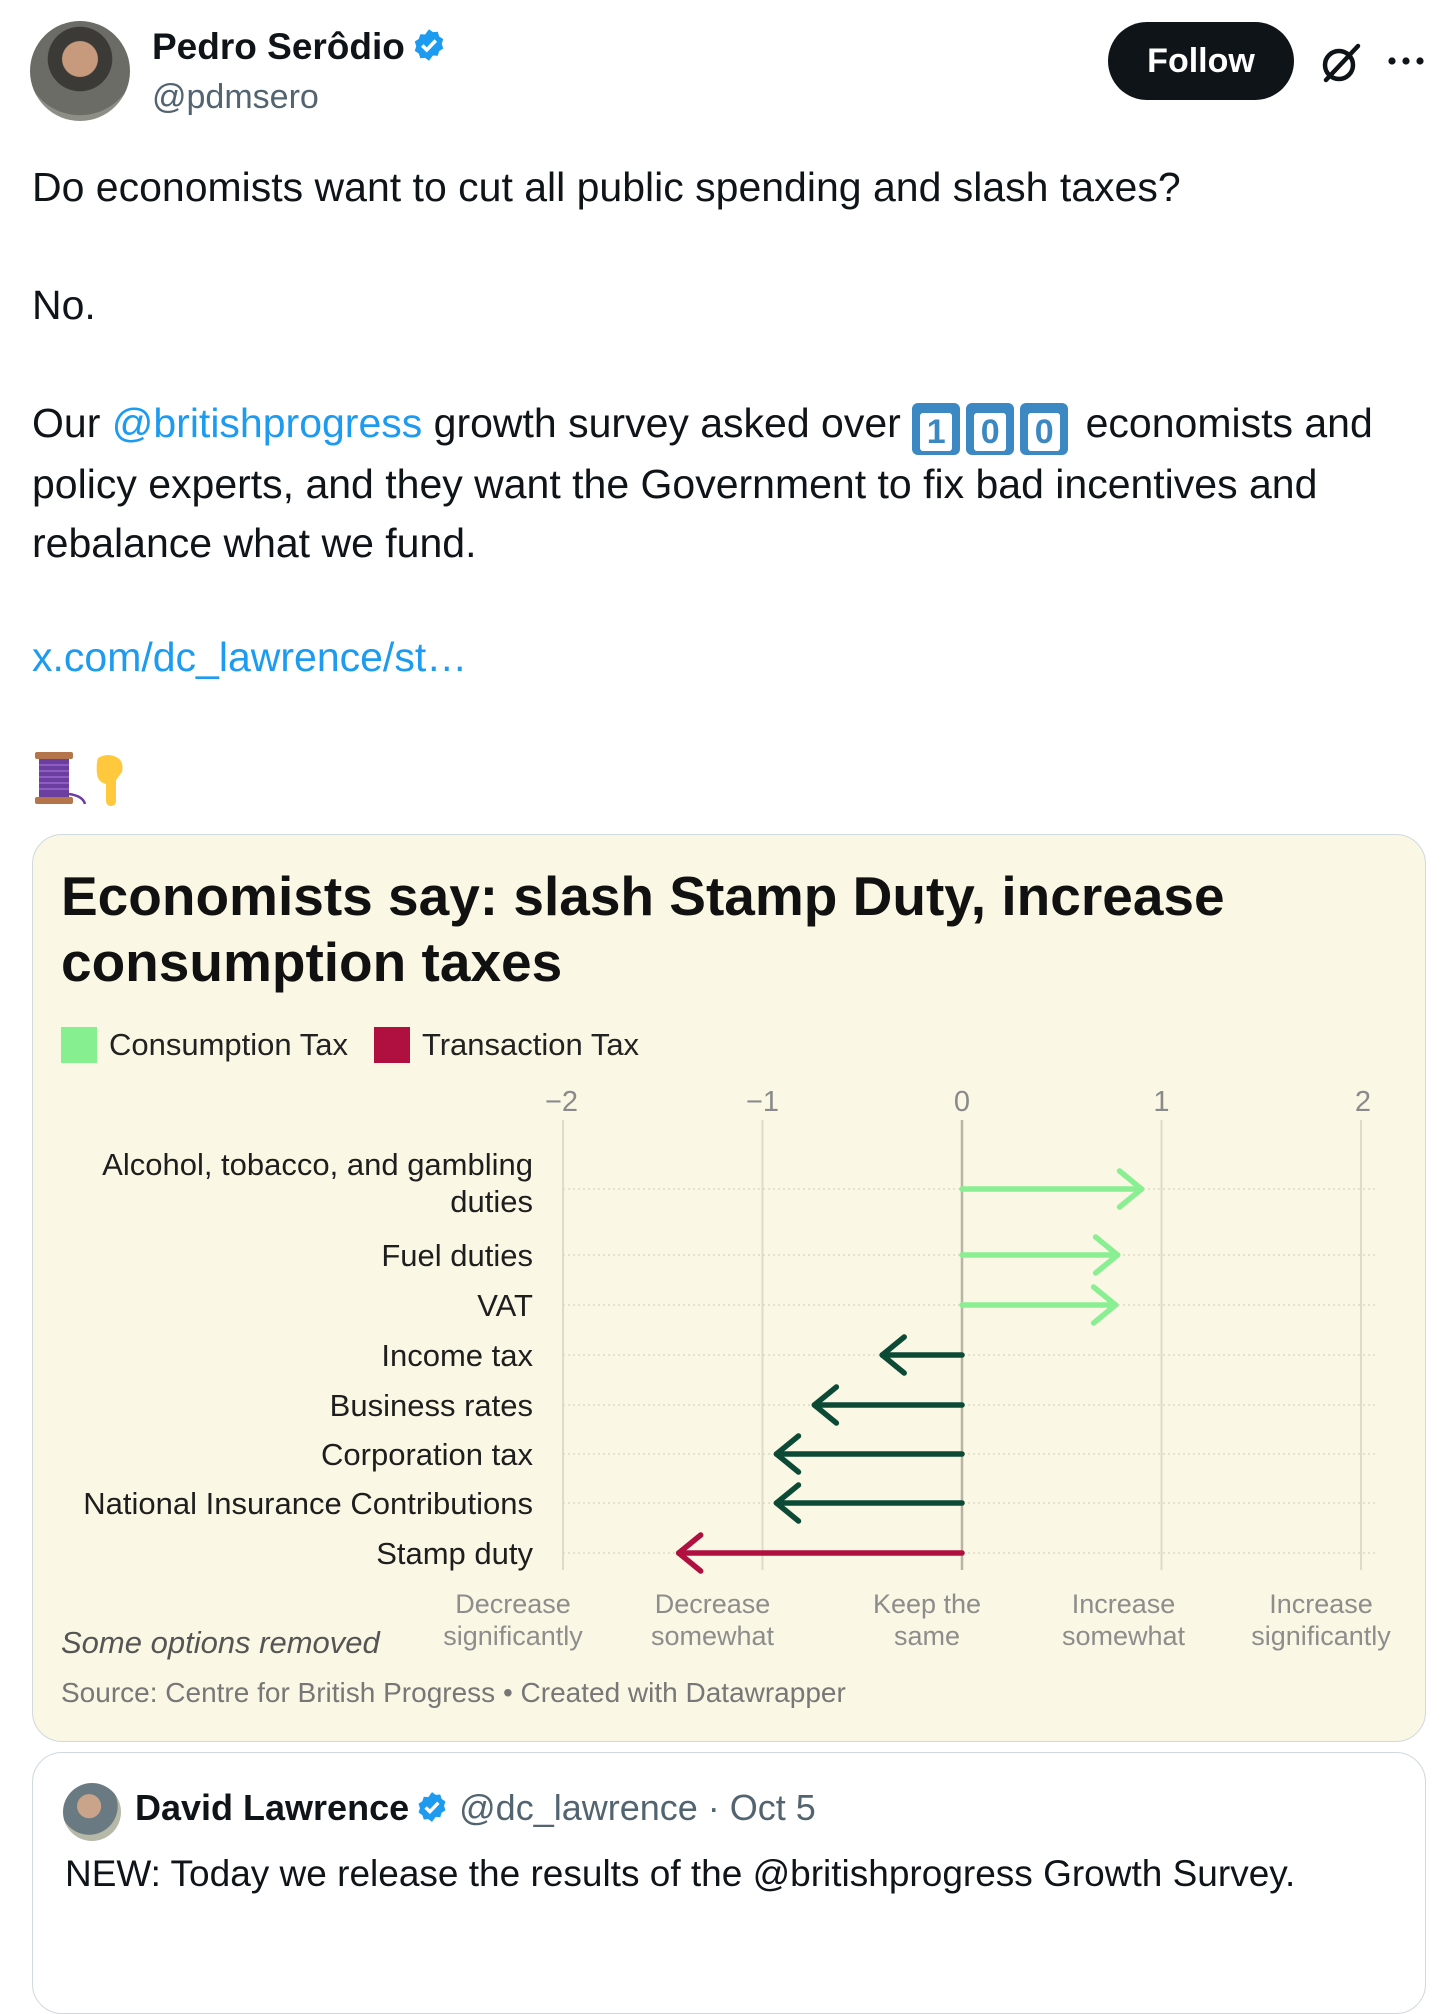 This screenshot has height=2014, width=1456. I want to click on quoted-author-name: David Lawrence @dc_lawrence · Oct 5, so click(475, 1808).